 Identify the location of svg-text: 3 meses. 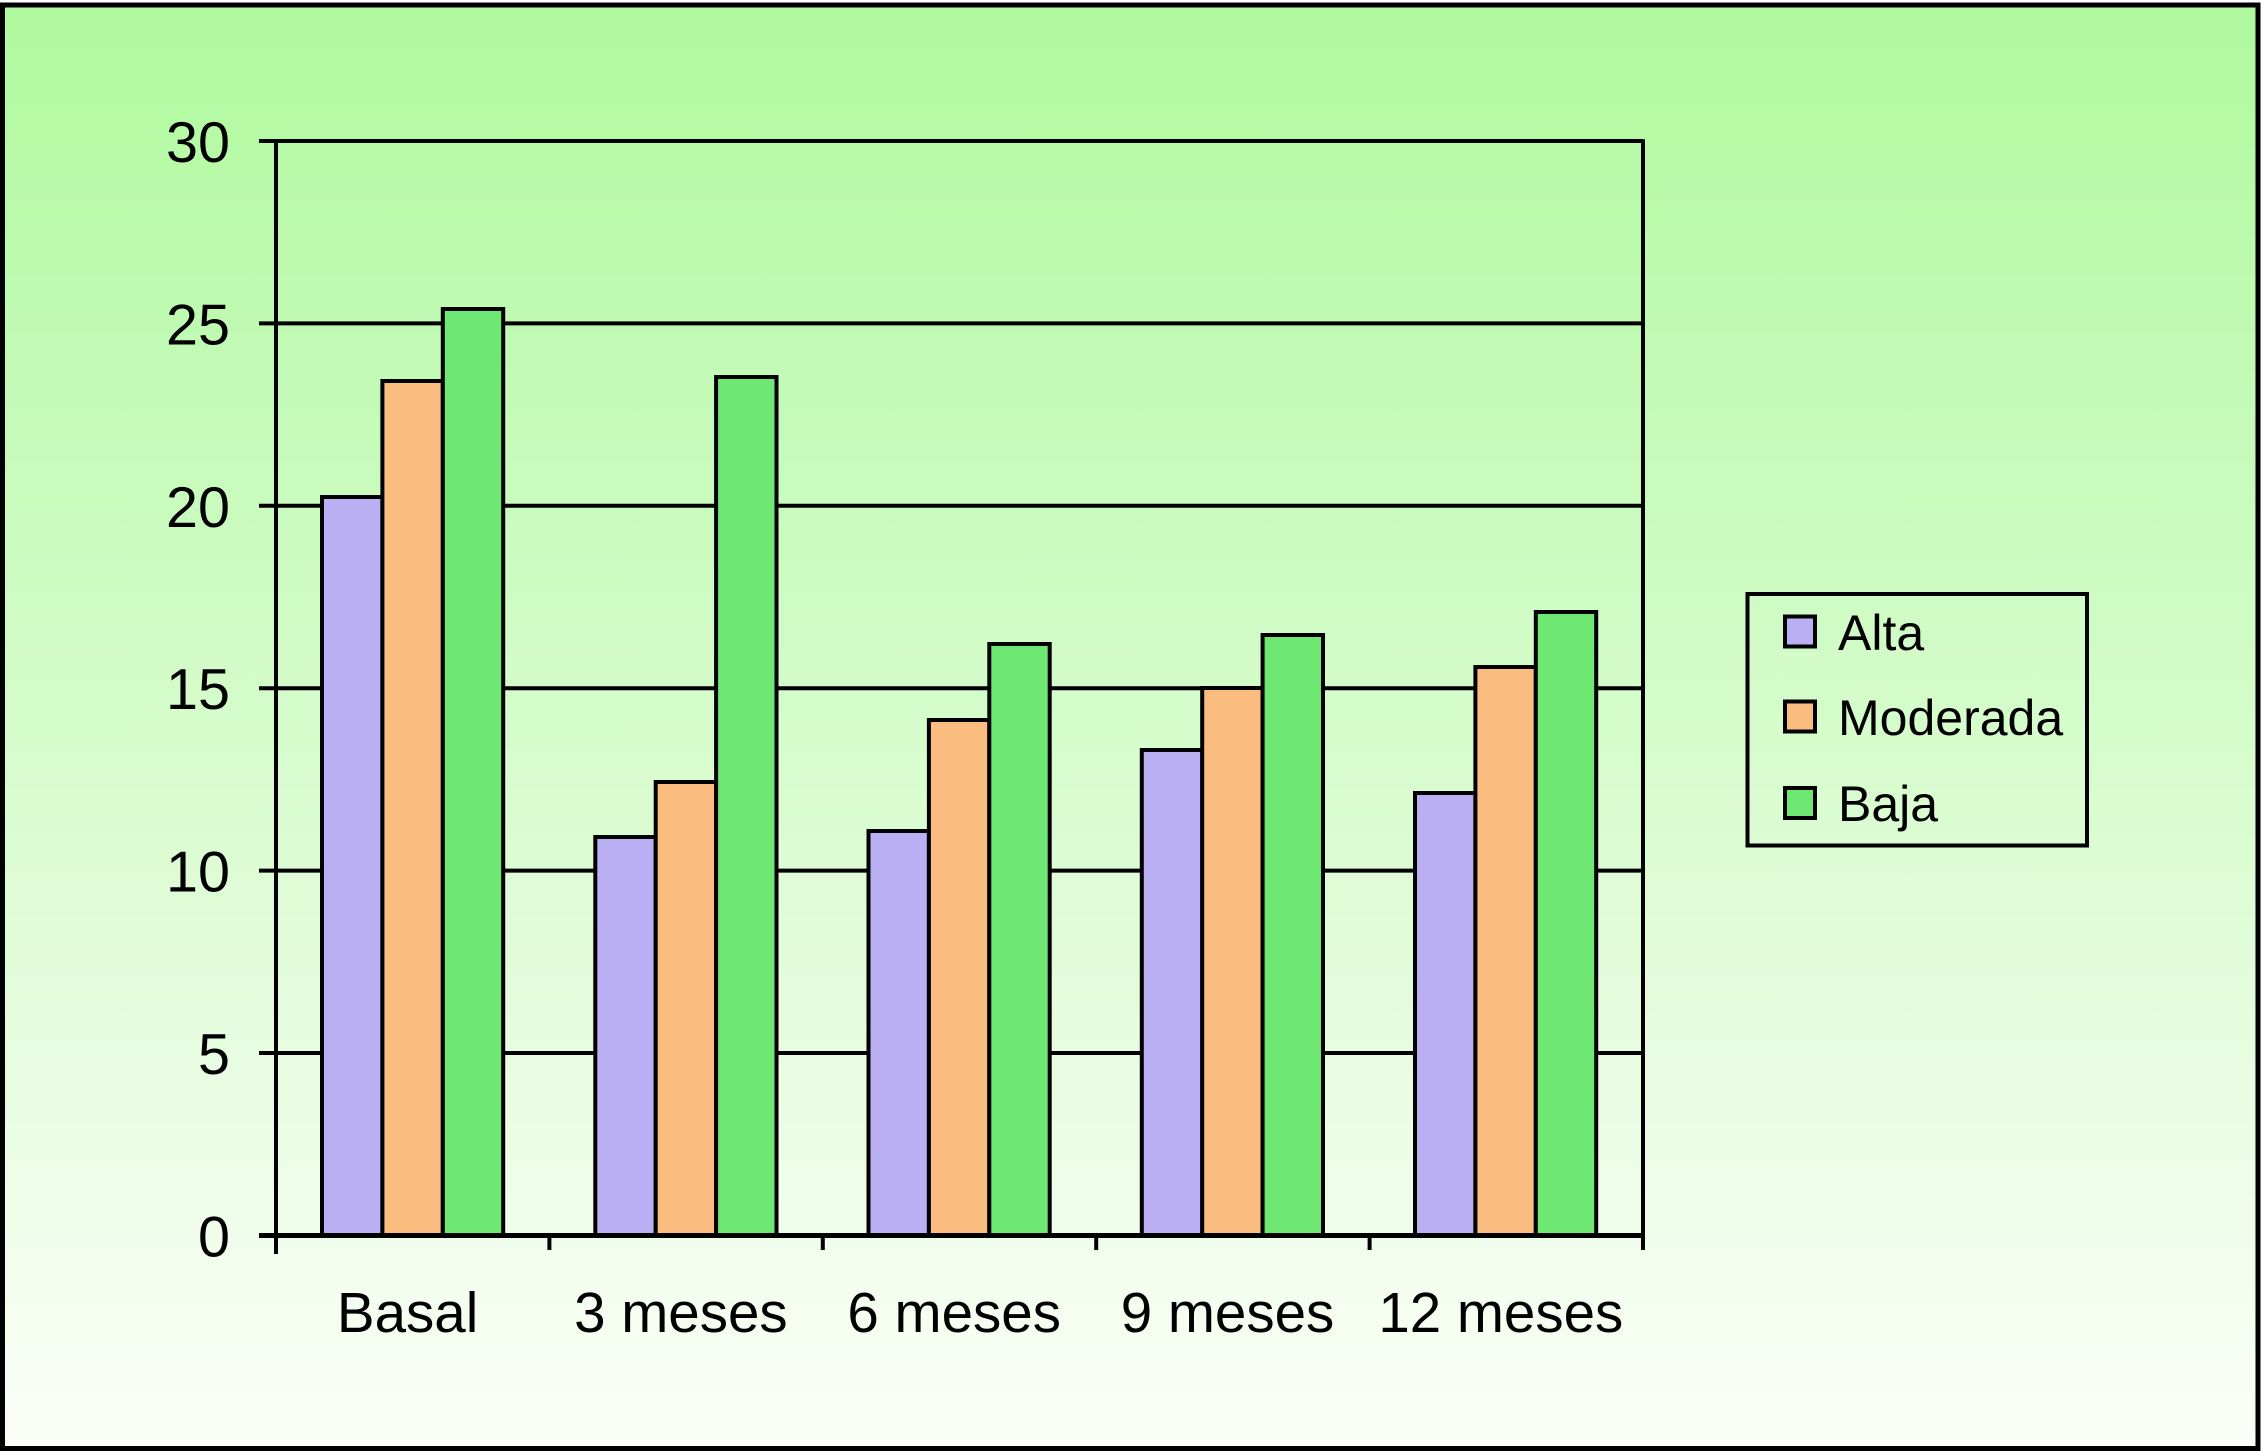
(681, 1312).